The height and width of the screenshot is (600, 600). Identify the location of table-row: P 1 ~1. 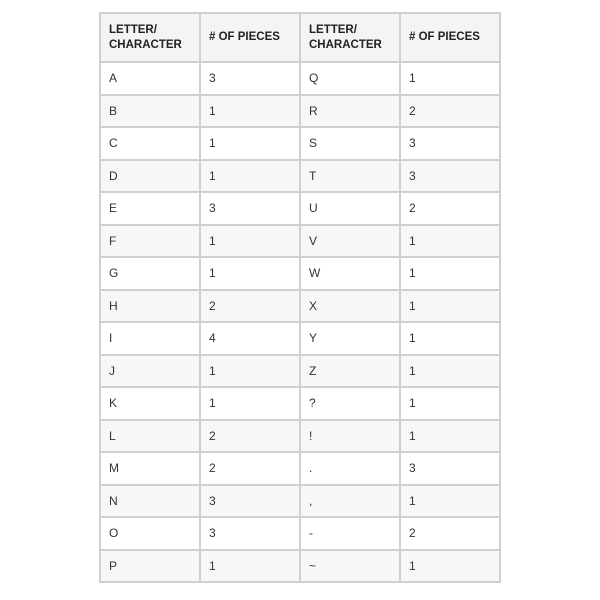
(300, 565).